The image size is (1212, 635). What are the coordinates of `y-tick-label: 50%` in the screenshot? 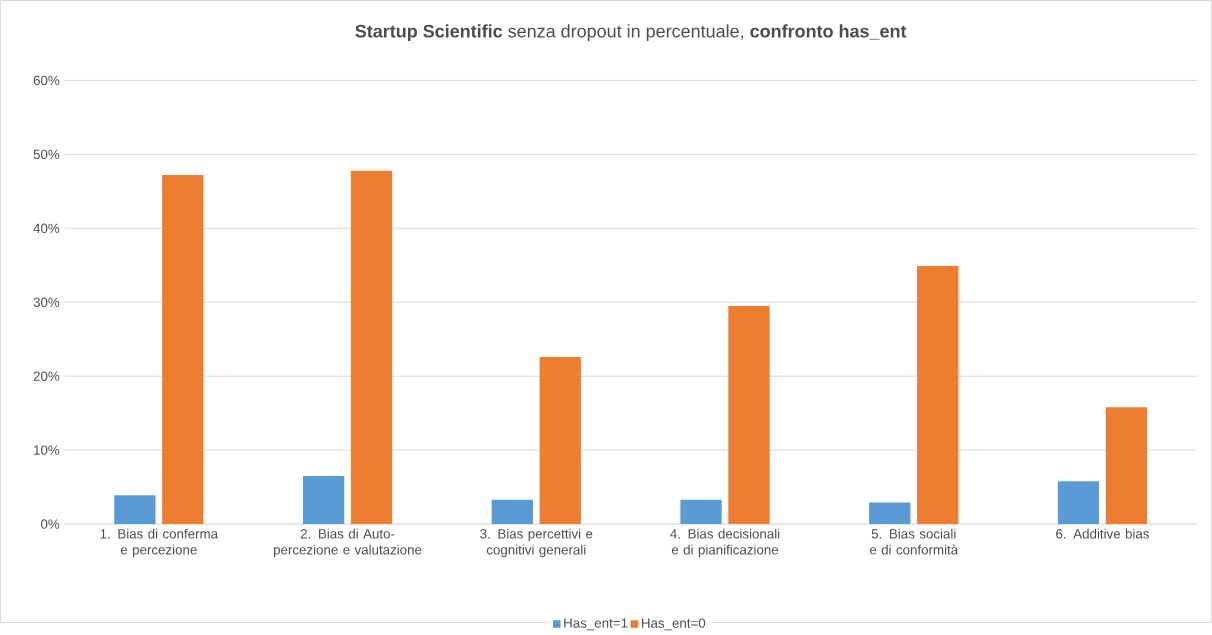 It's located at (46, 154).